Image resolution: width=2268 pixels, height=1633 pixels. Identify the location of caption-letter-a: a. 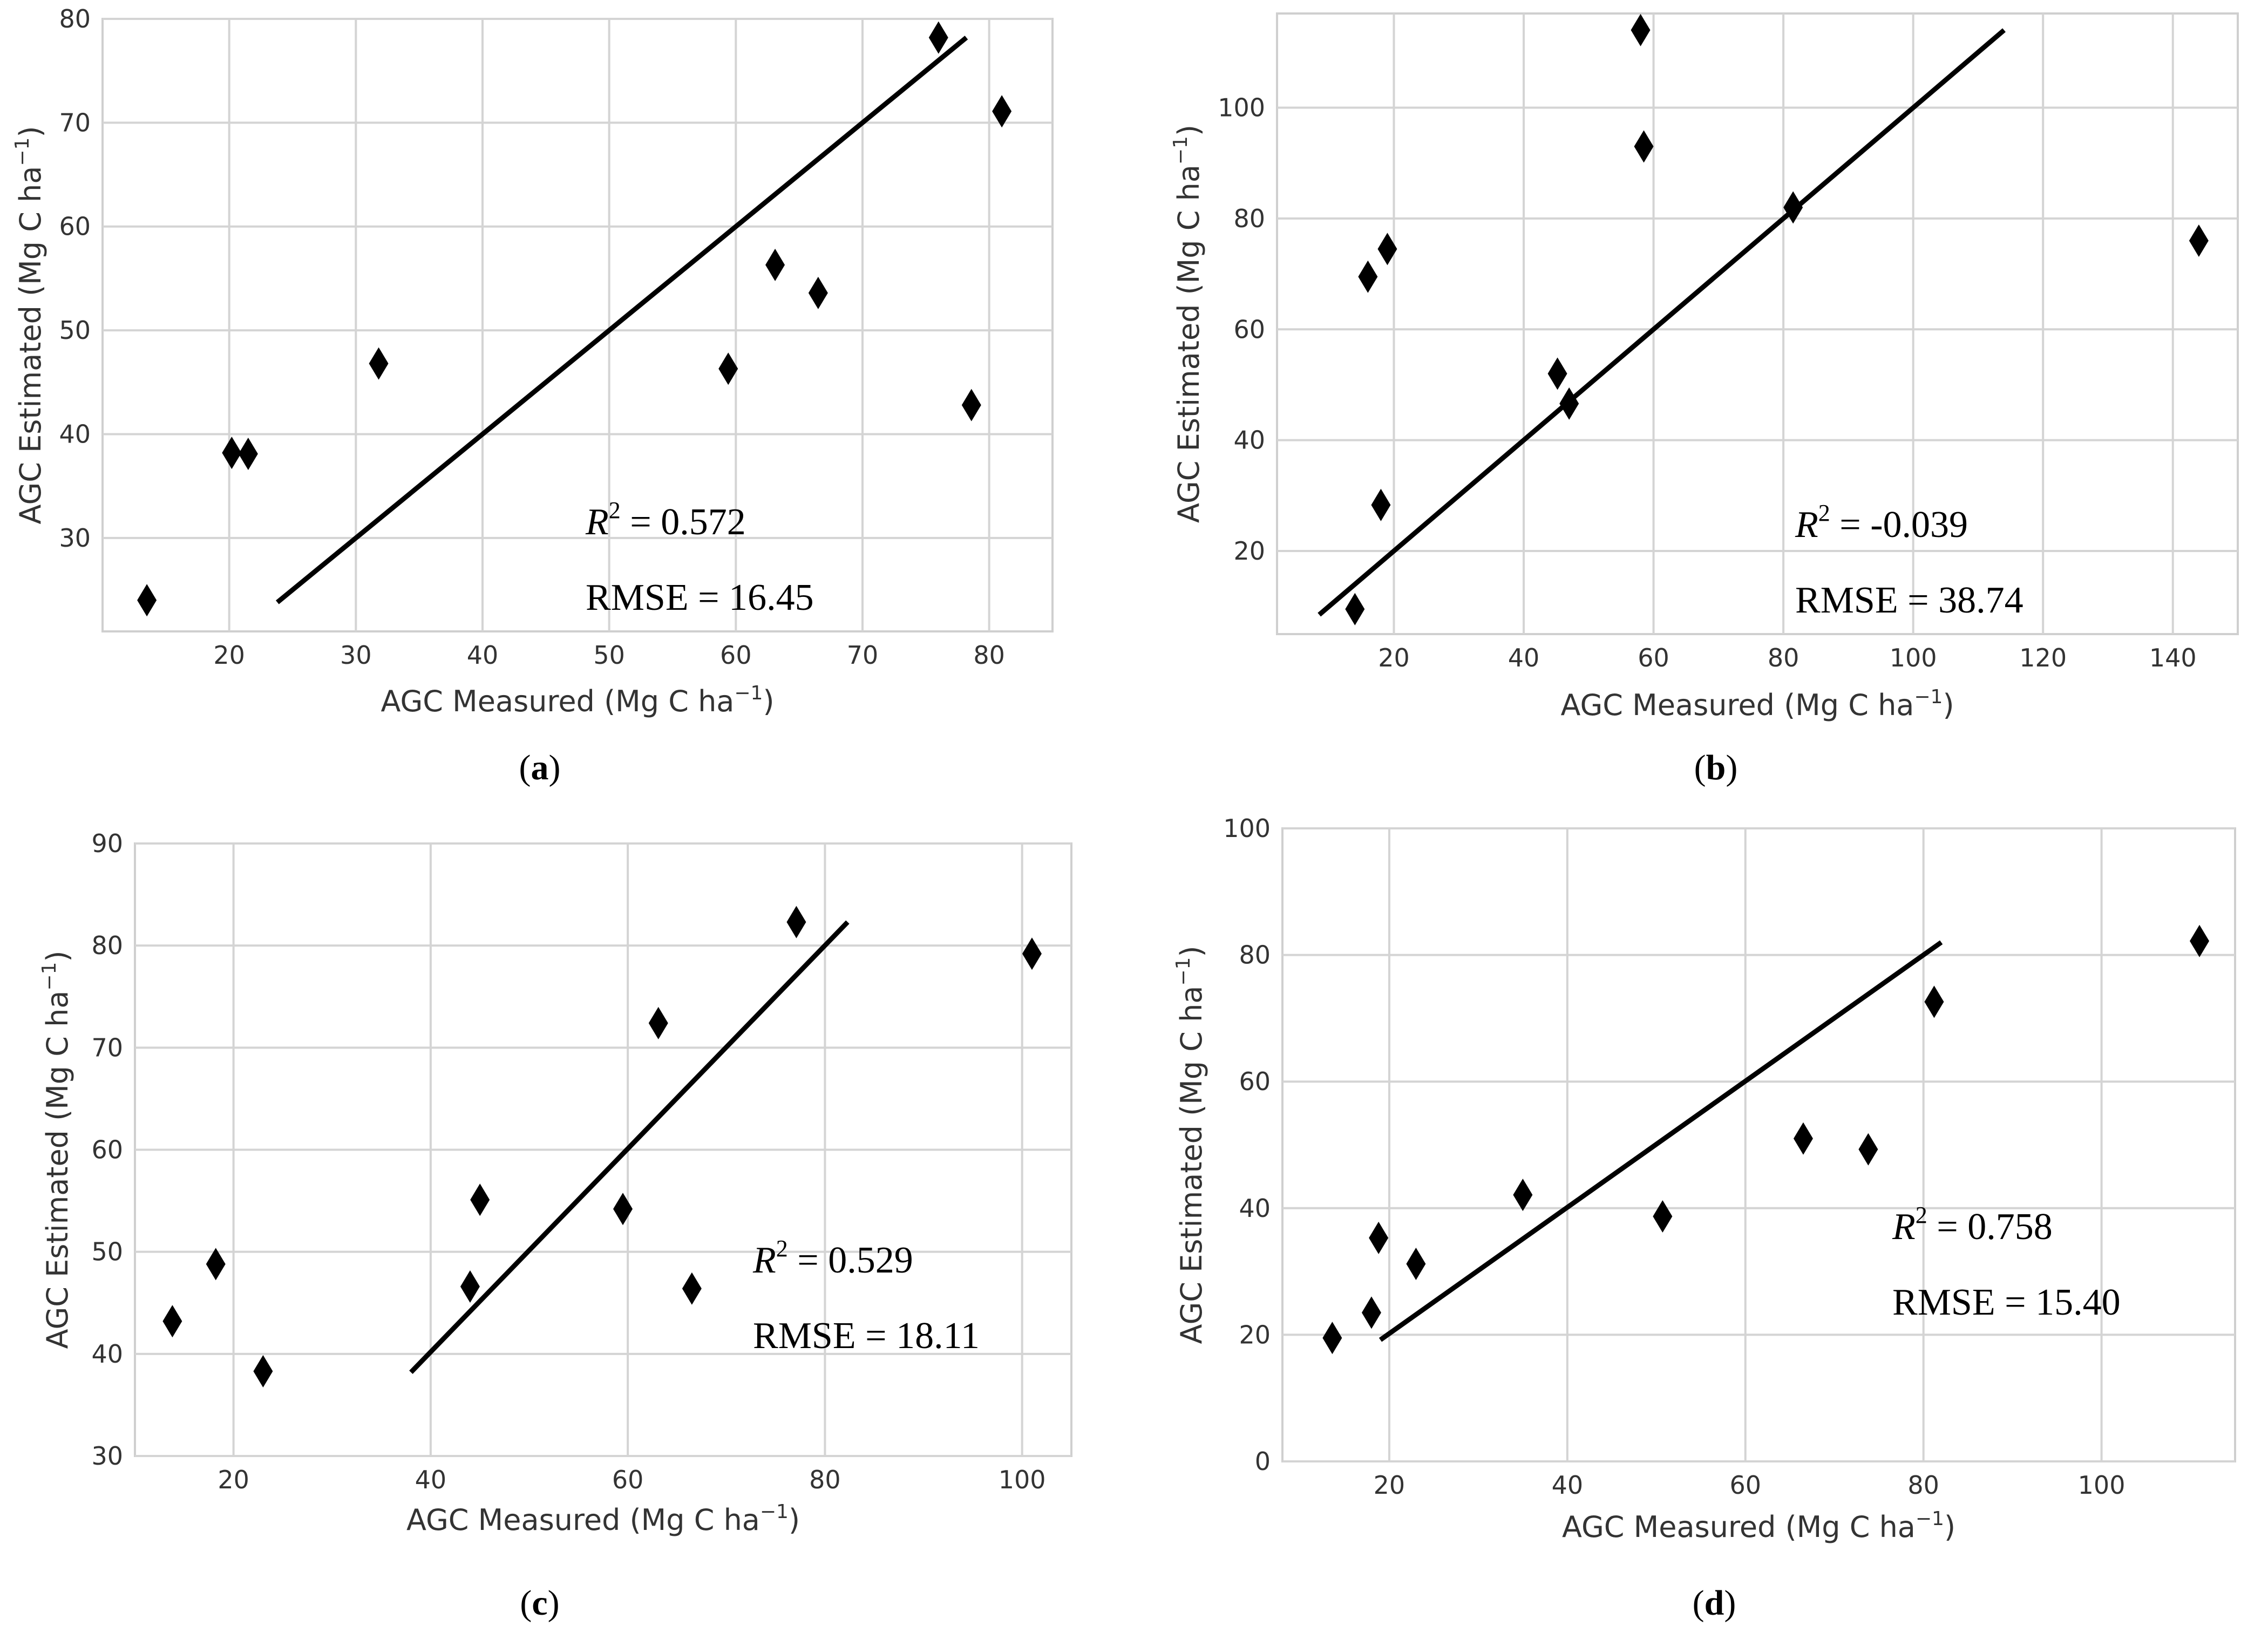
(540, 767).